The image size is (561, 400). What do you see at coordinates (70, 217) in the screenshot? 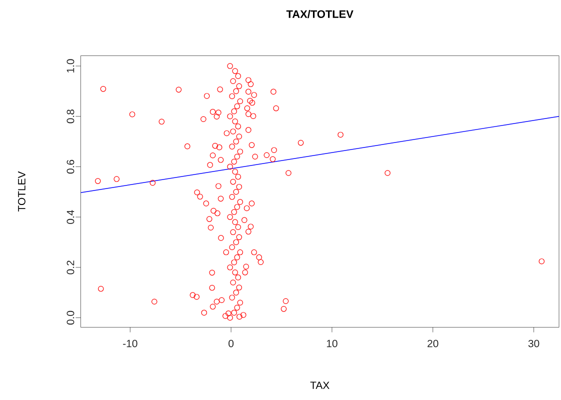
I see `y-tick-label: 0.4` at bounding box center [70, 217].